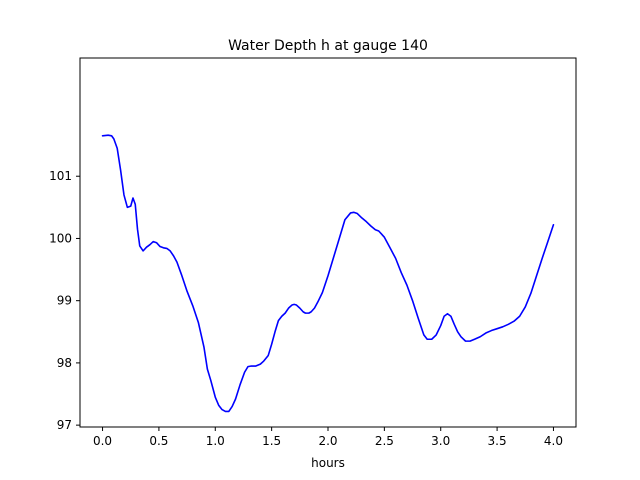  What do you see at coordinates (102, 441) in the screenshot?
I see `x-tick-label: 0.0` at bounding box center [102, 441].